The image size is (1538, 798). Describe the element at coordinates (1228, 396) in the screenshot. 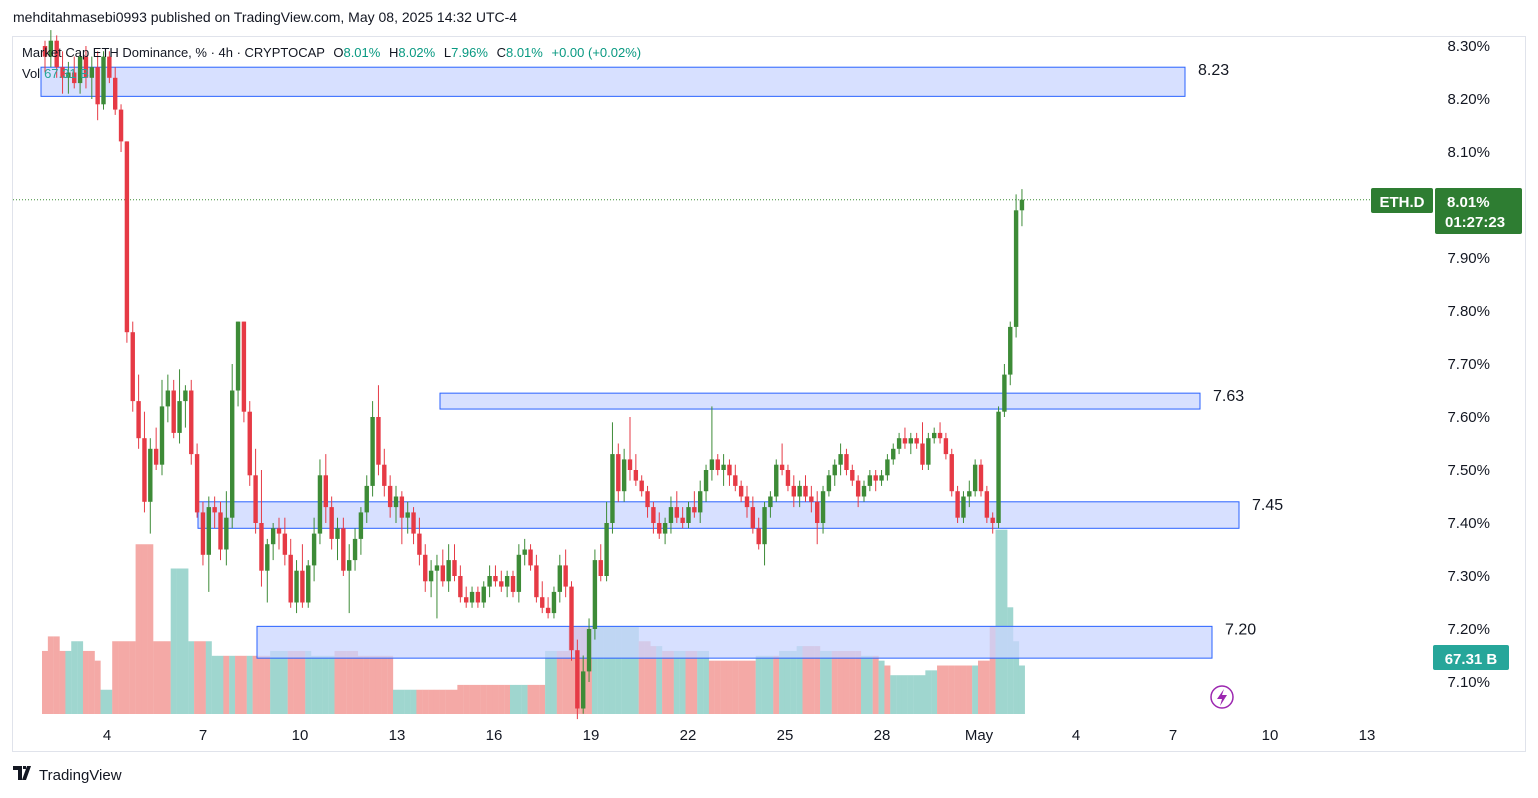

I see `zone-label: 7.63` at that location.